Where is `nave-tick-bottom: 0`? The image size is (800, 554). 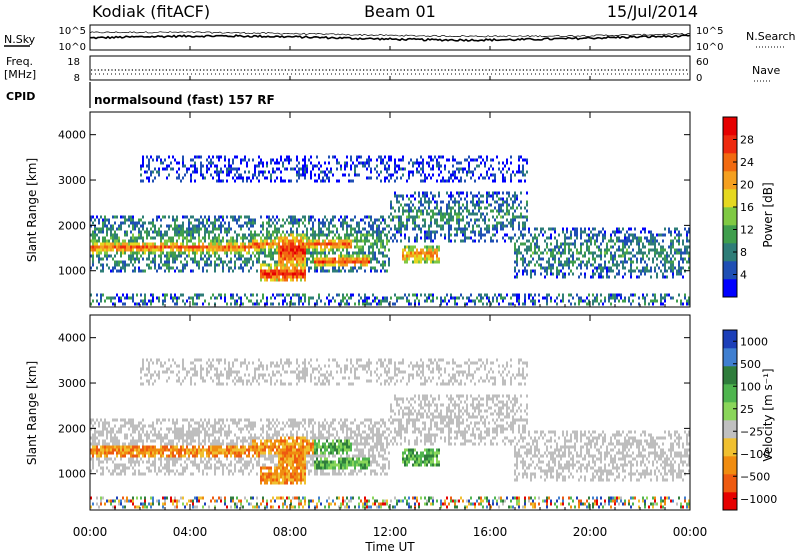 nave-tick-bottom: 0 is located at coordinates (699, 78).